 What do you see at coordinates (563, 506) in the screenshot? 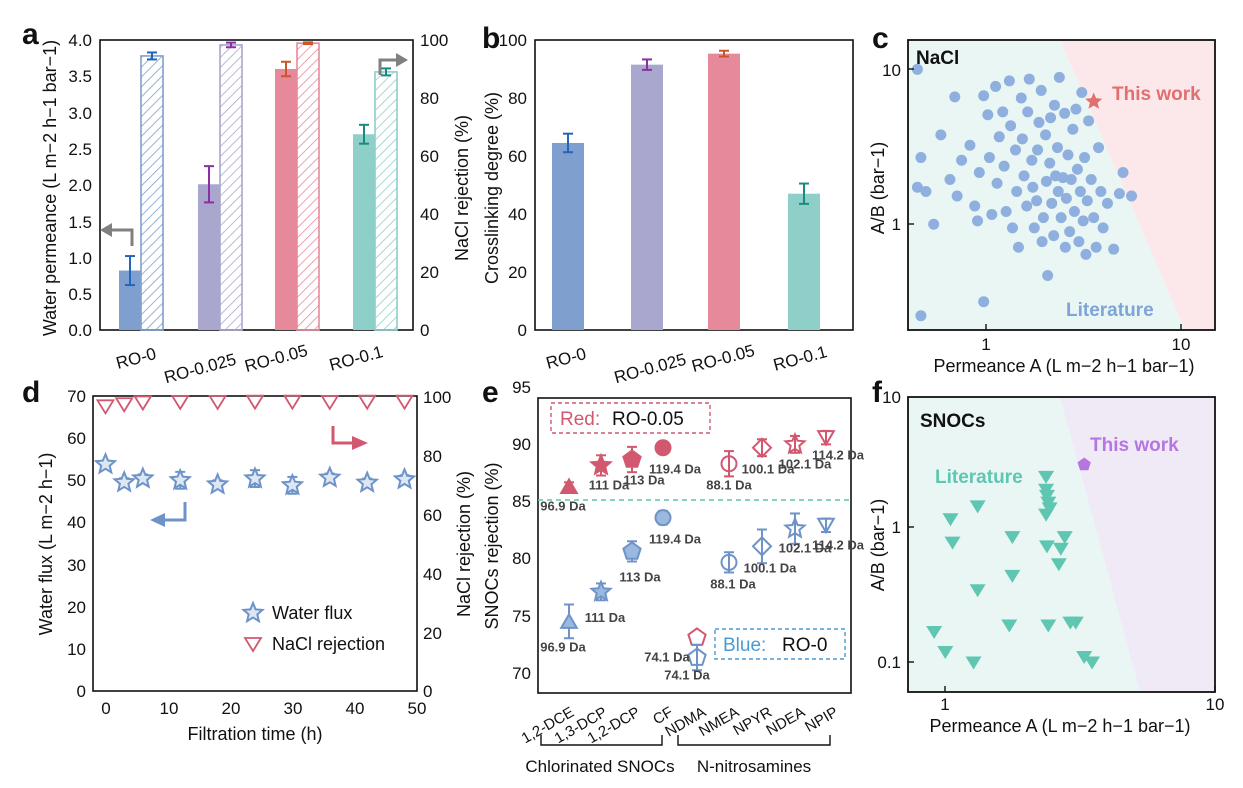
I see `e-red-mw-label: 96.9 Da` at bounding box center [563, 506].